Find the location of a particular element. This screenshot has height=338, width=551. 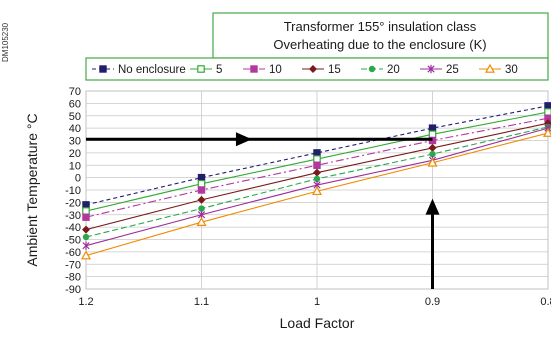

legend-item: 30 is located at coordinates (498, 69).